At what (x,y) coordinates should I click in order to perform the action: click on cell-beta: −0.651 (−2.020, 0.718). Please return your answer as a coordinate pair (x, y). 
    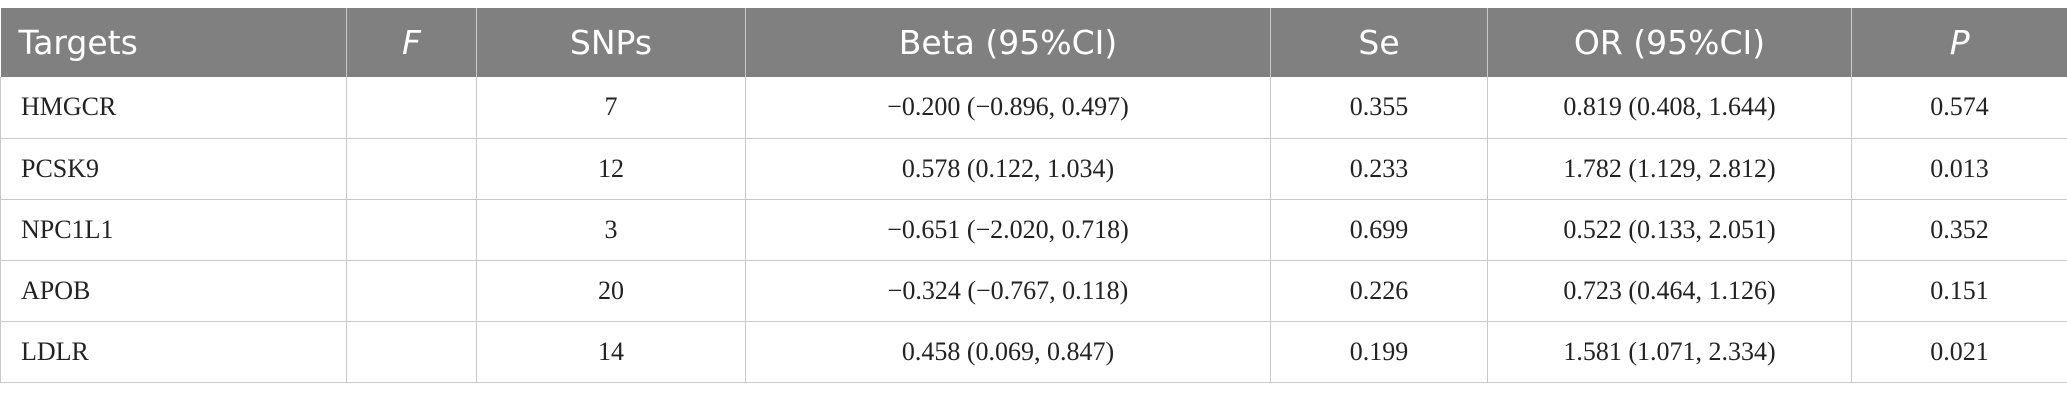
    Looking at the image, I should click on (1008, 229).